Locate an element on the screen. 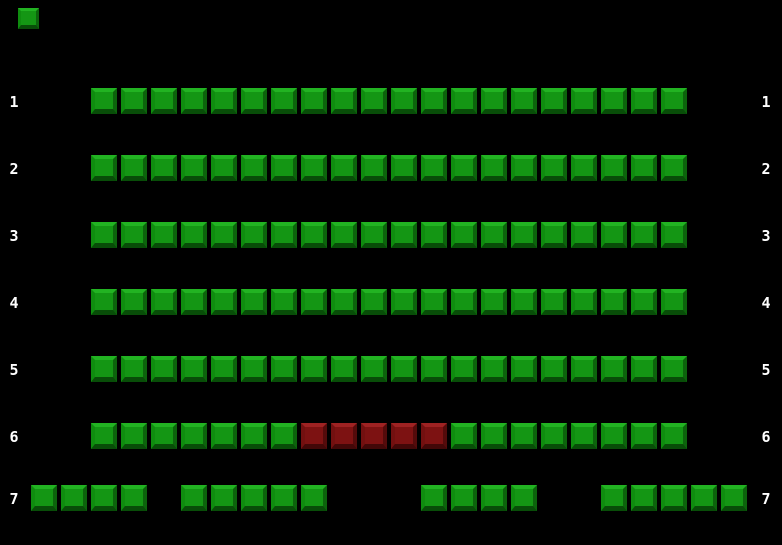 The height and width of the screenshot is (545, 782). seat-row2-17-available is located at coordinates (584, 168).